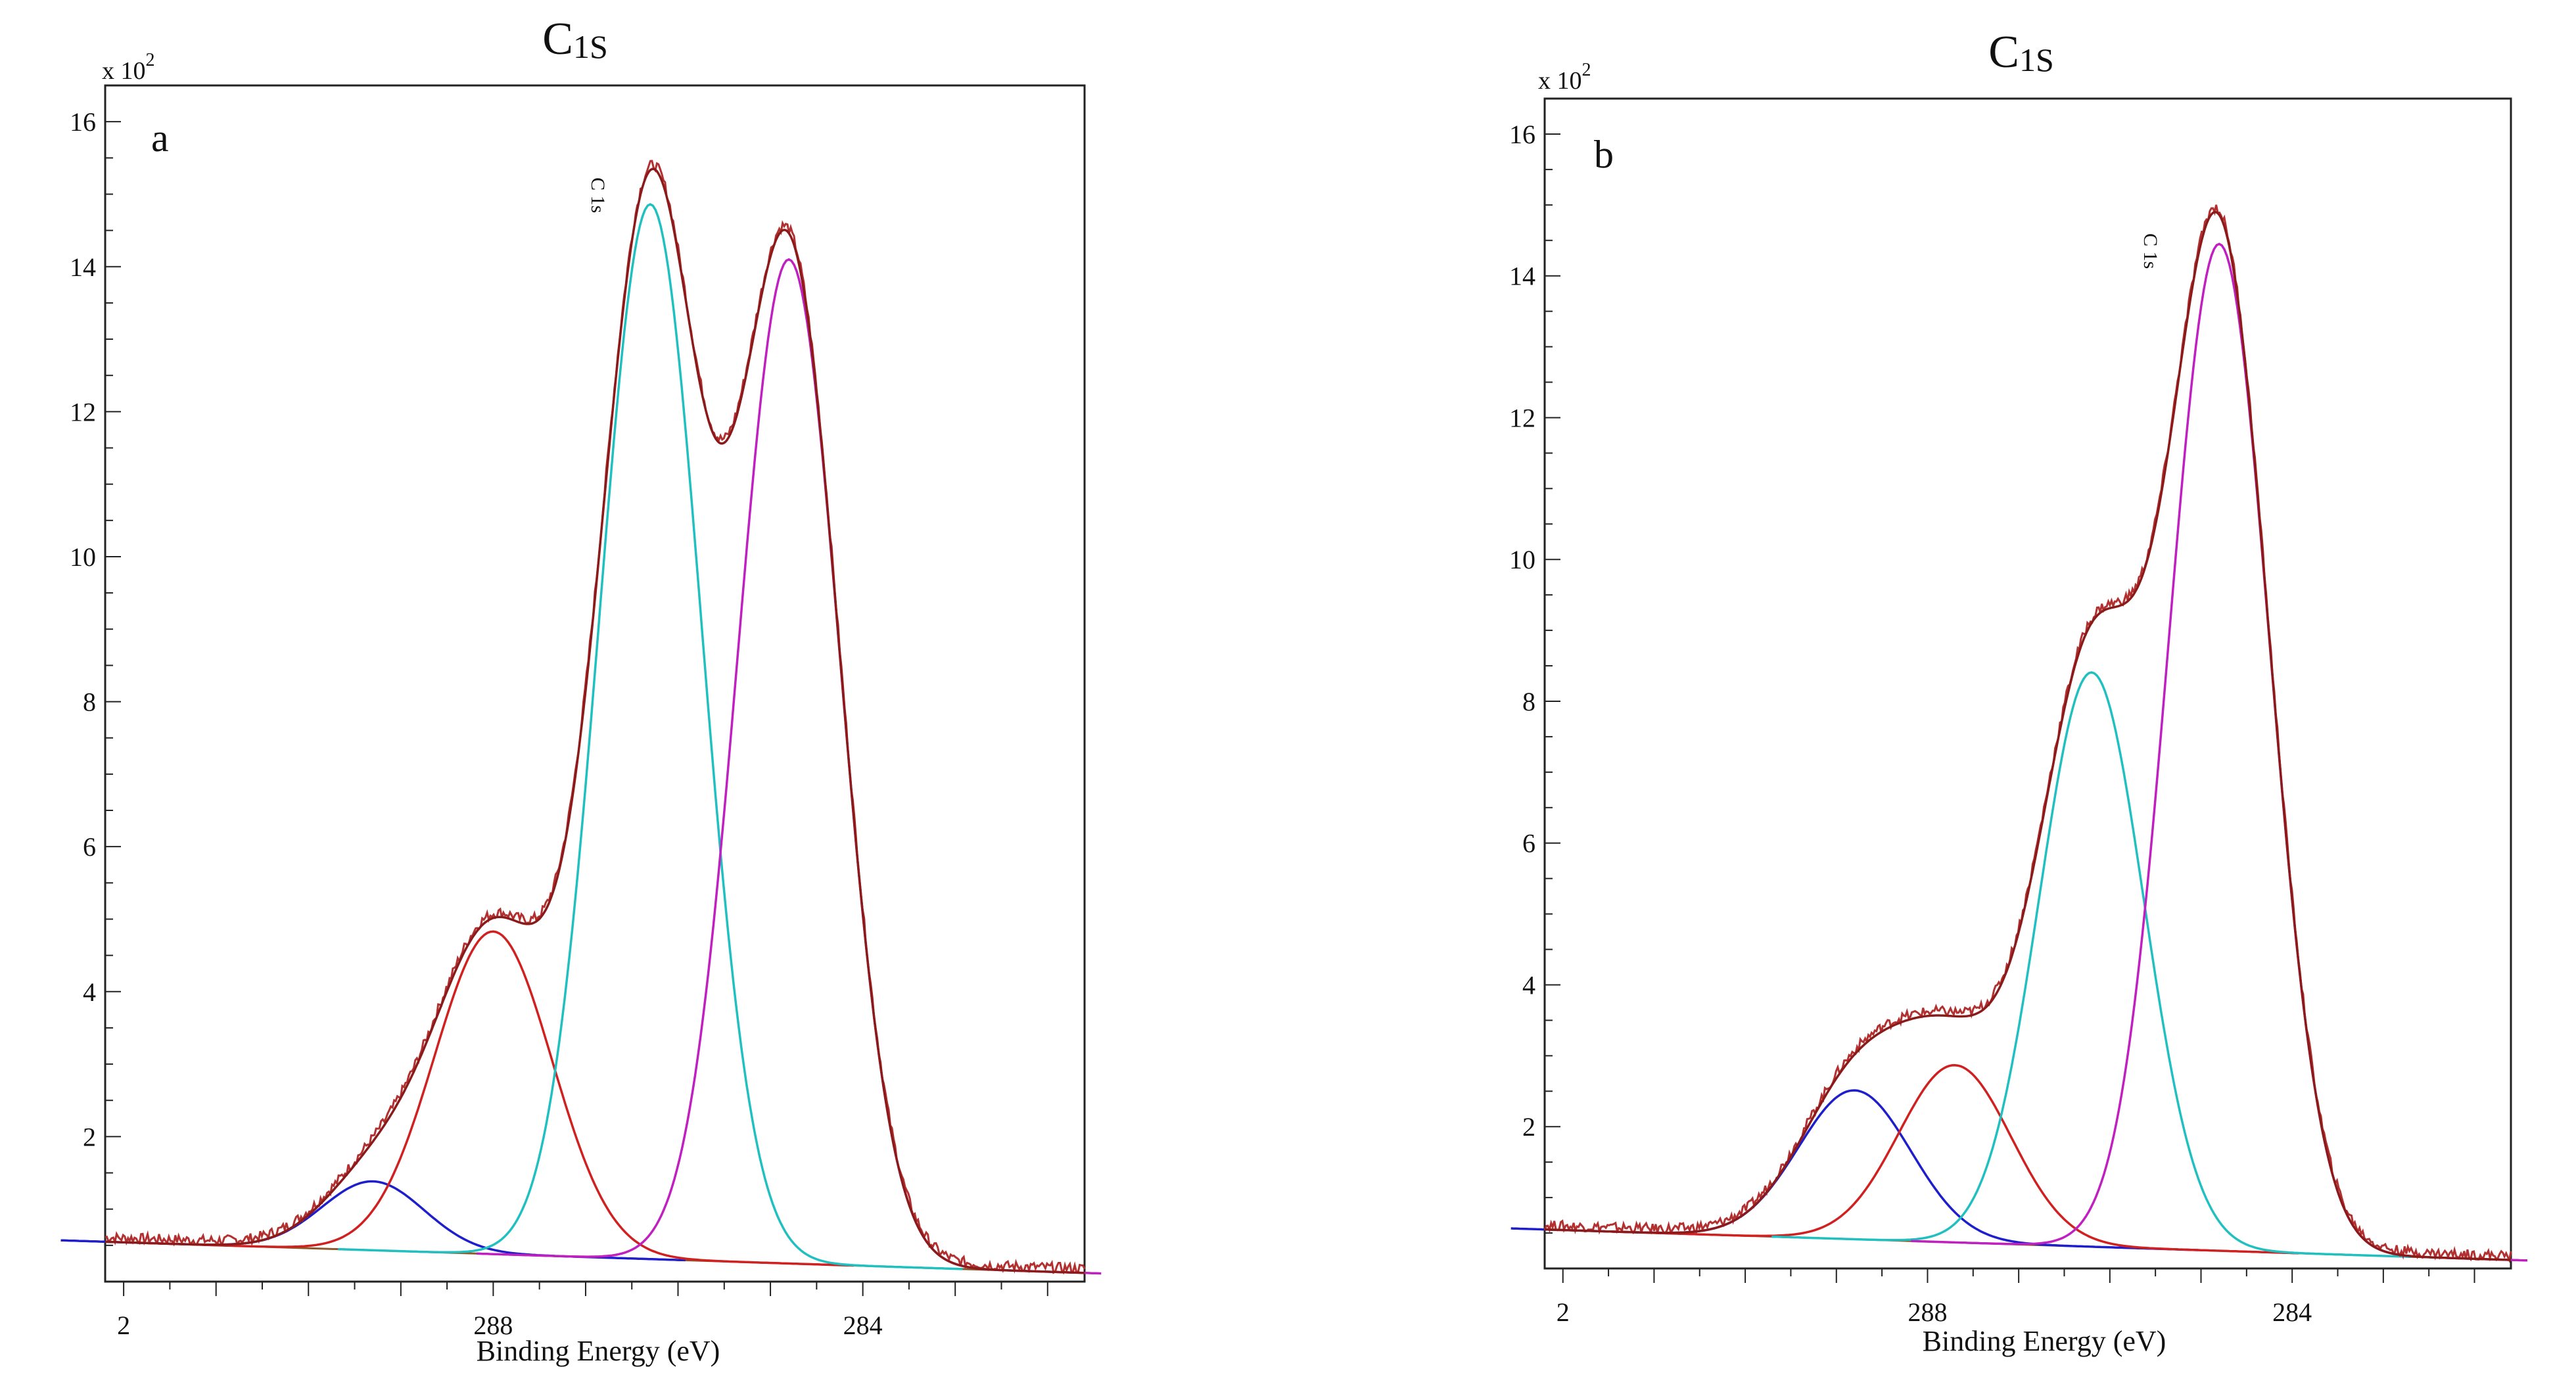 This screenshot has height=1394, width=2576. What do you see at coordinates (1534, 677) in the screenshot?
I see `y-ticks-b: 2 4 6 8 10 12 14 16` at bounding box center [1534, 677].